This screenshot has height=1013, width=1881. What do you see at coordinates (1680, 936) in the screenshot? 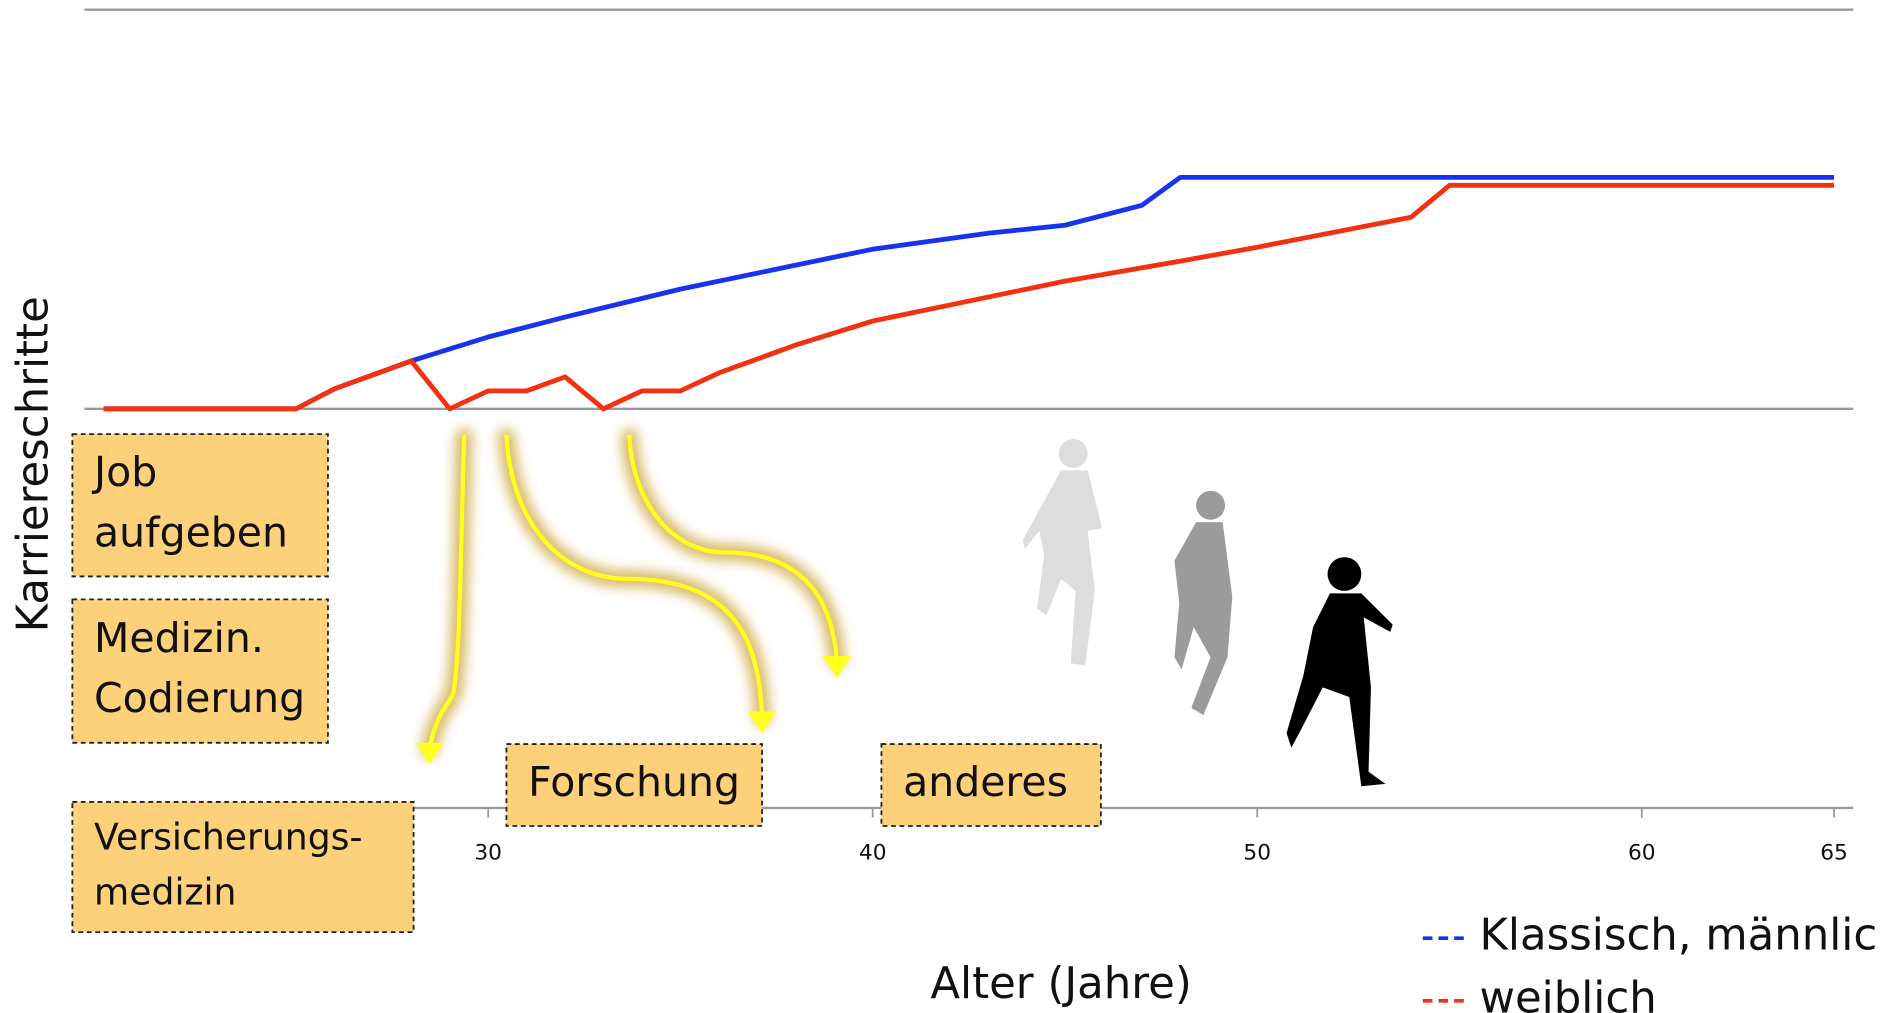
I see `legend-label: Klassisch, männlich` at bounding box center [1680, 936].